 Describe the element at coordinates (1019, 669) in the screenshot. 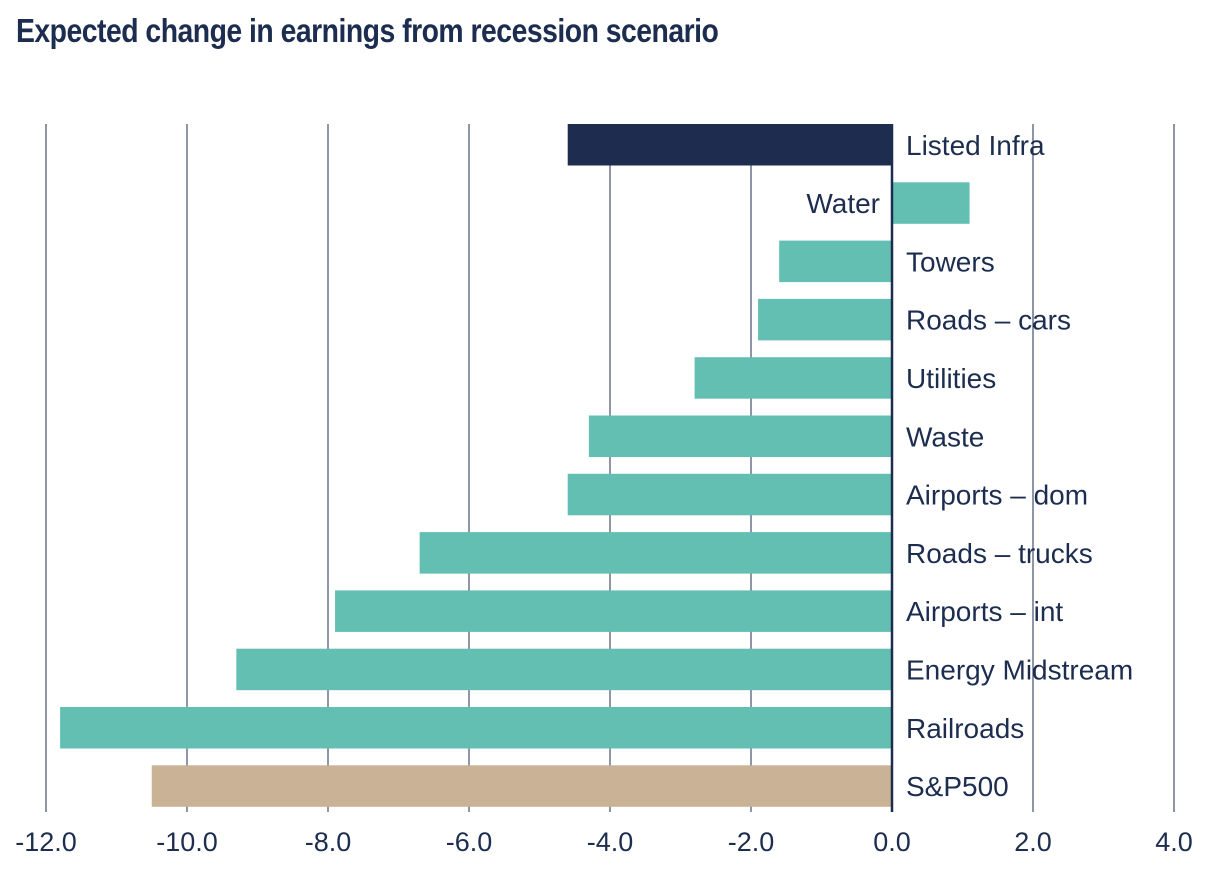

I see `category-label: Energy Midstream` at that location.